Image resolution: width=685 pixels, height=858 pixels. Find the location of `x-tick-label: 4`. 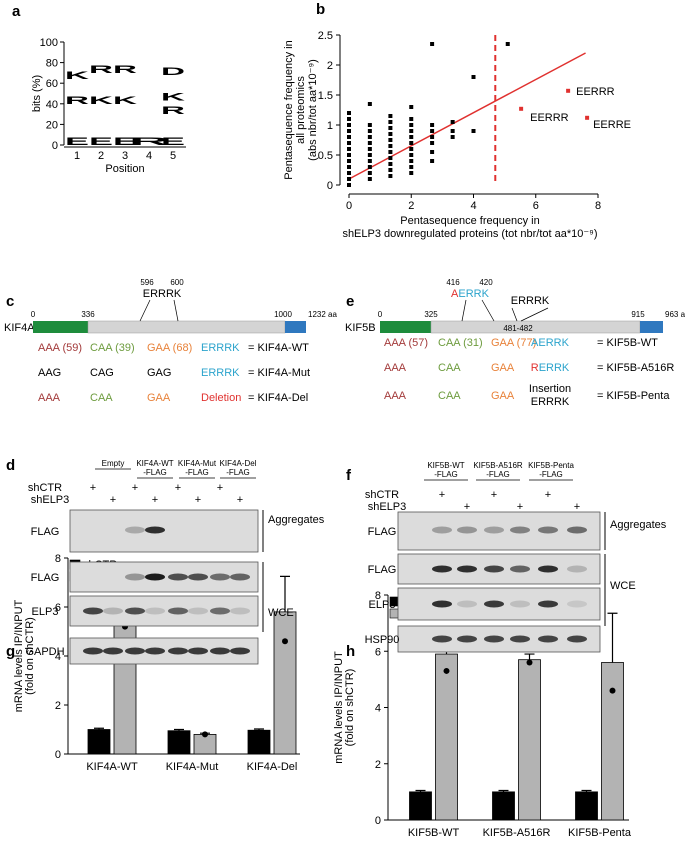

x-tick-label: 4 is located at coordinates (473, 206).